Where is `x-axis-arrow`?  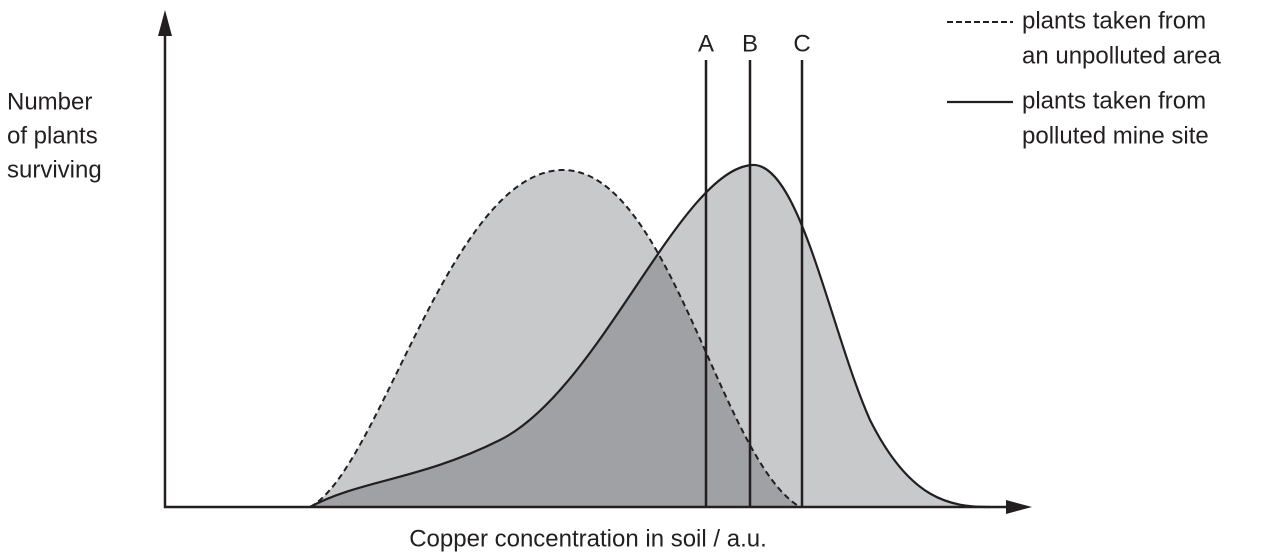
x-axis-arrow is located at coordinates (1019, 507).